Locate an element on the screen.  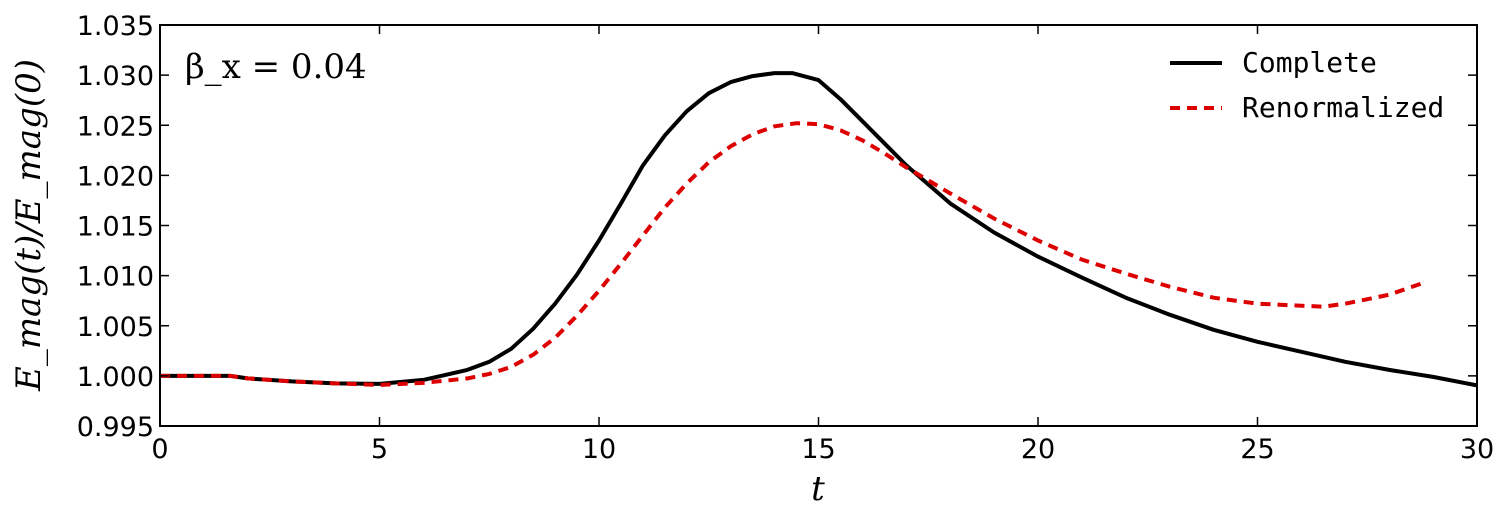
legend-label-renormalized: Renormalized is located at coordinates (1343, 107).